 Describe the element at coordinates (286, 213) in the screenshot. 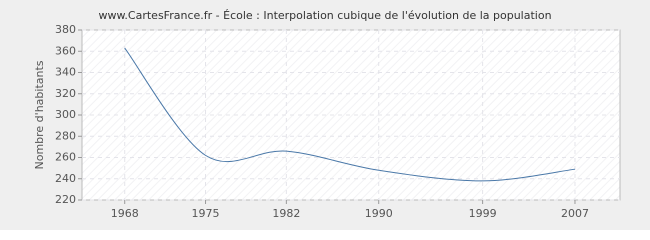

I see `x-tick-label: 1982` at that location.